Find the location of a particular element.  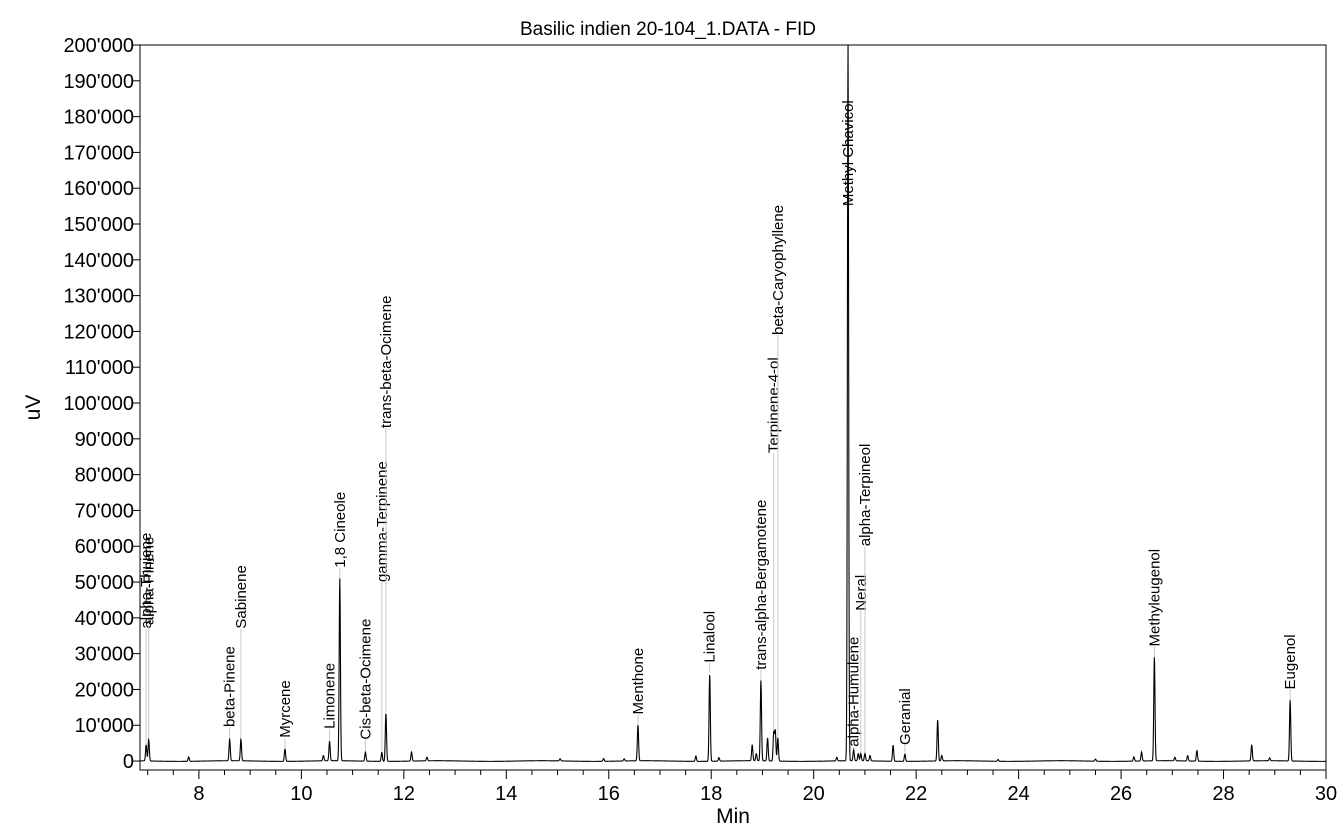

x-tick-label: 14 is located at coordinates (506, 794).